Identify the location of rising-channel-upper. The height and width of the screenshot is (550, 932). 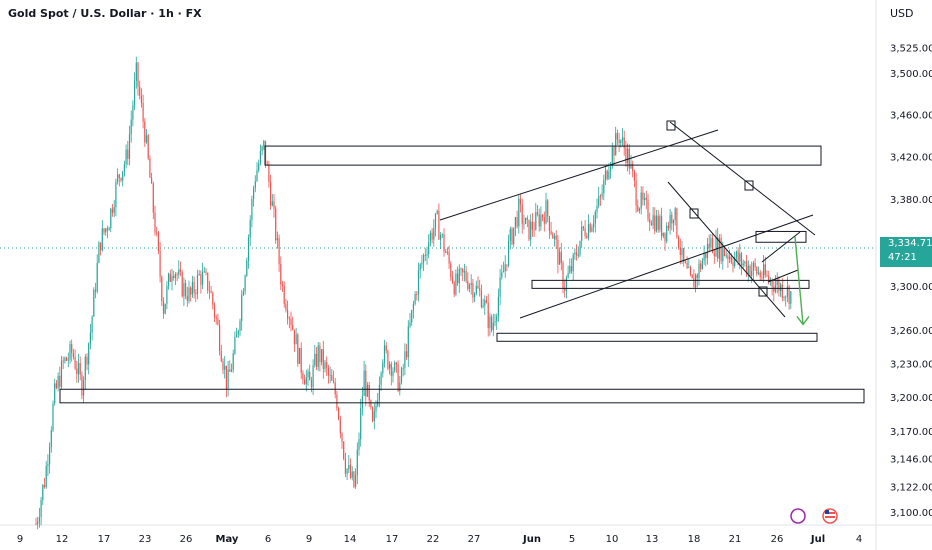
(579, 175).